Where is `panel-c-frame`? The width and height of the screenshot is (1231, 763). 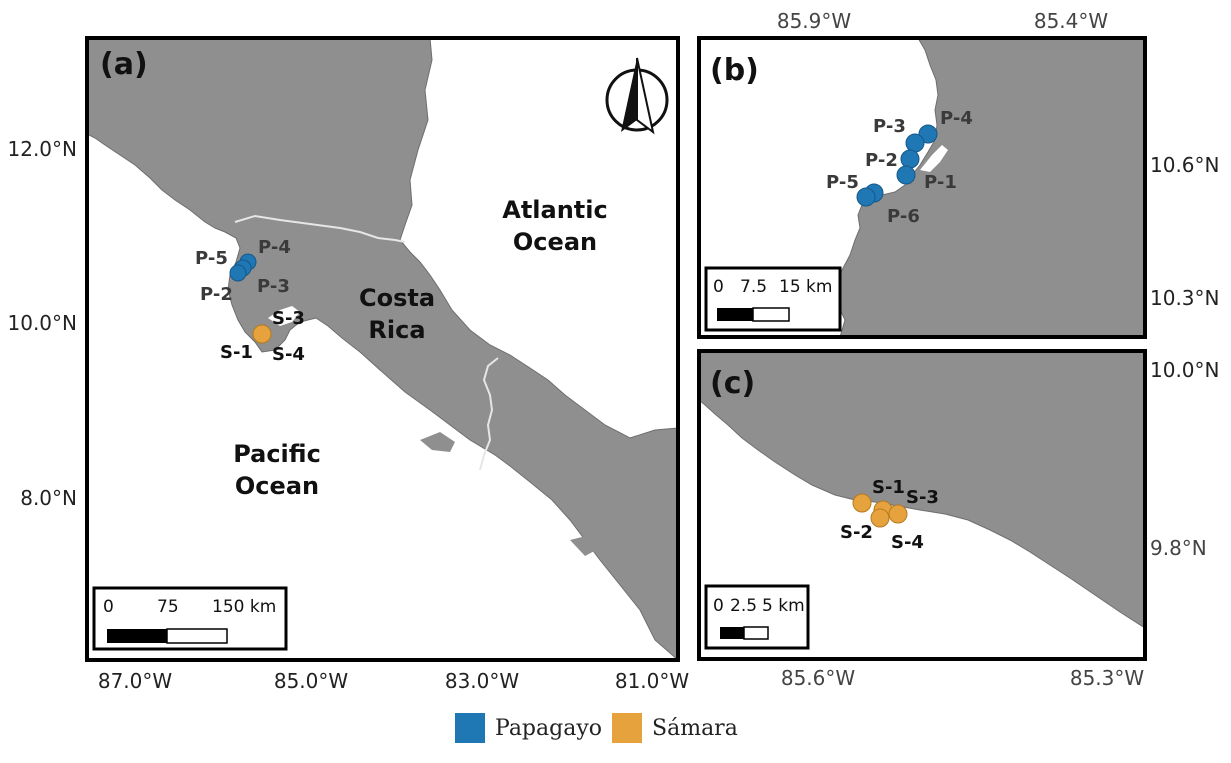 panel-c-frame is located at coordinates (922, 505).